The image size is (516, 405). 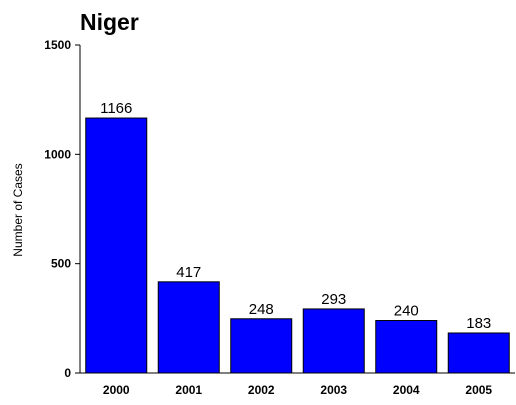 What do you see at coordinates (478, 353) in the screenshot?
I see `bar-2005` at bounding box center [478, 353].